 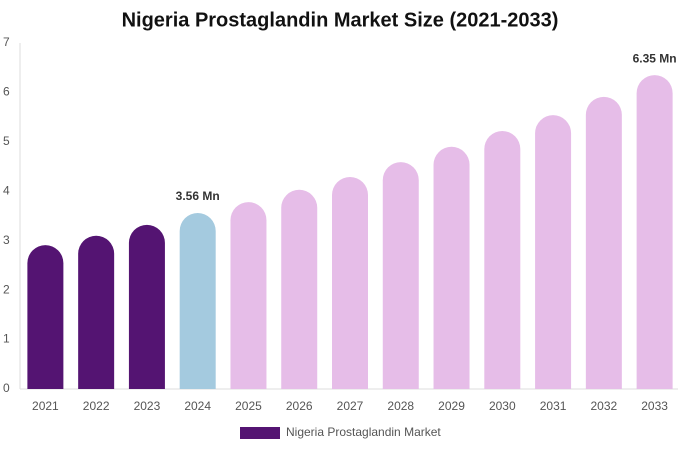 I want to click on x-tick-label: 2024, so click(x=197, y=406).